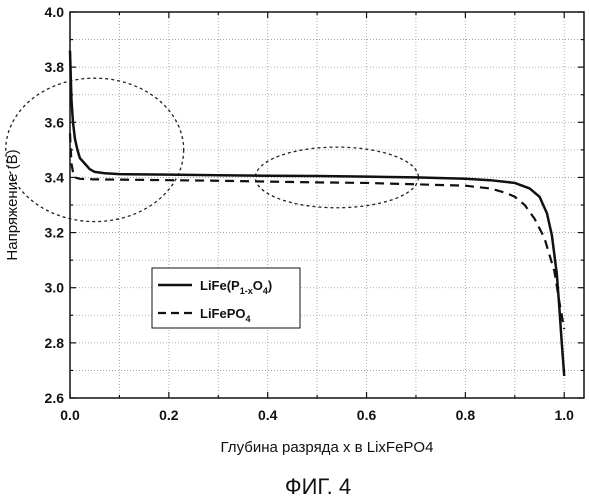  I want to click on y-tick-label: 3.4, so click(55, 177).